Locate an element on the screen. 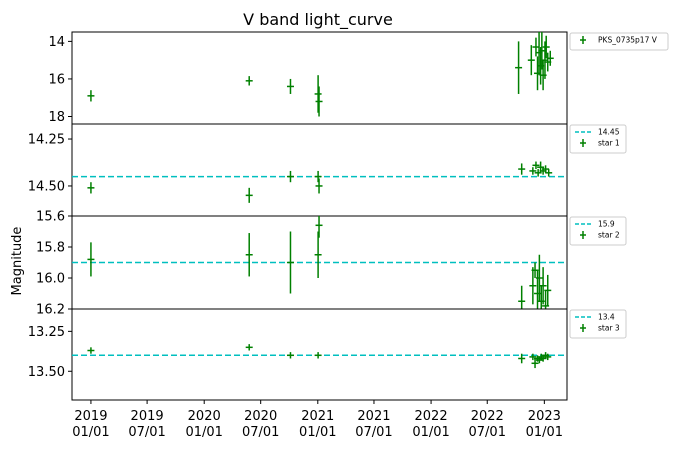 This screenshot has height=451, width=676. x-tick-label: 2019 01/01 is located at coordinates (90, 424).